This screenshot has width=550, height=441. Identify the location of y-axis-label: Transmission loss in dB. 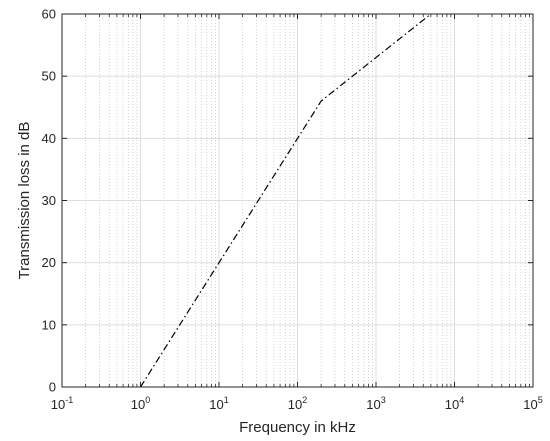
(24, 201).